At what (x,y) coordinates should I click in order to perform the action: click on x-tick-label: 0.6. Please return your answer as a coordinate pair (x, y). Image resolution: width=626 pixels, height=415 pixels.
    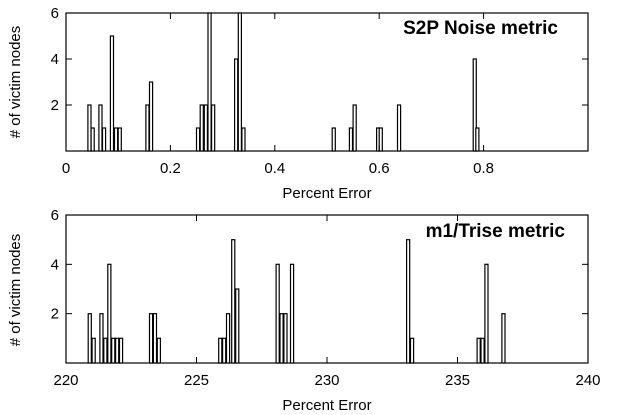
    Looking at the image, I should click on (379, 168).